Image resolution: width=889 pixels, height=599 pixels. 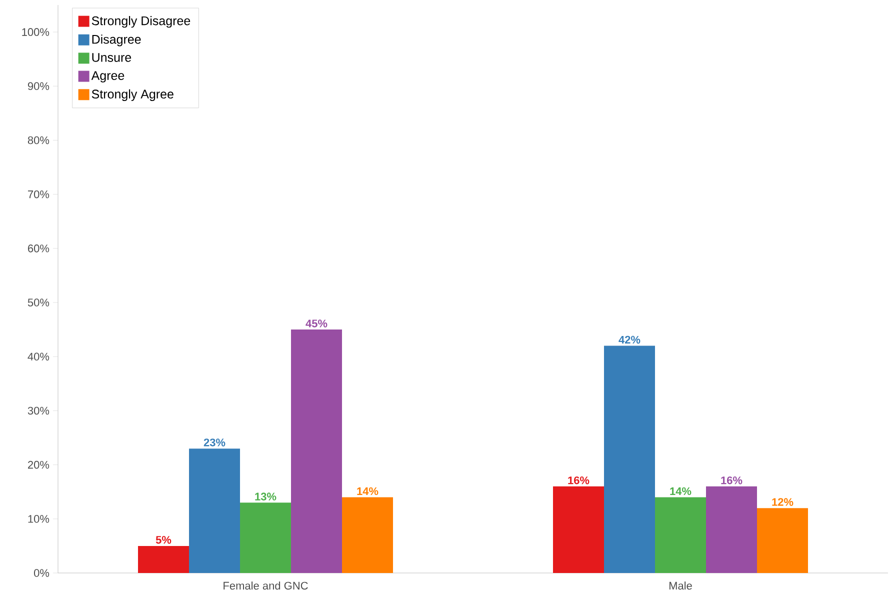 I want to click on y-tick-label: 10%, so click(x=39, y=519).